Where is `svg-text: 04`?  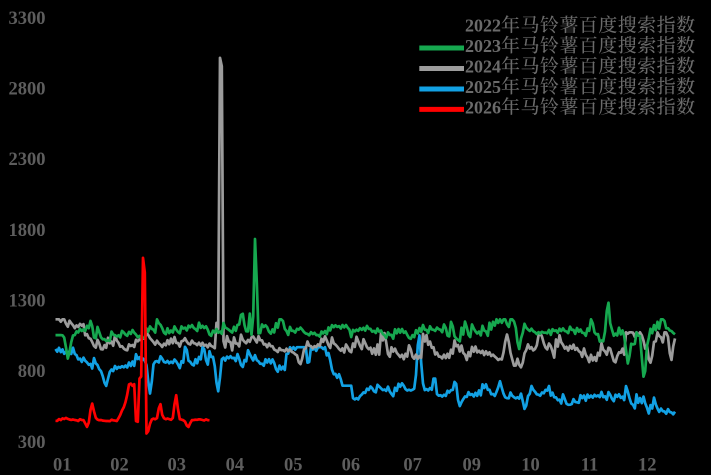 svg-text: 04 is located at coordinates (235, 465).